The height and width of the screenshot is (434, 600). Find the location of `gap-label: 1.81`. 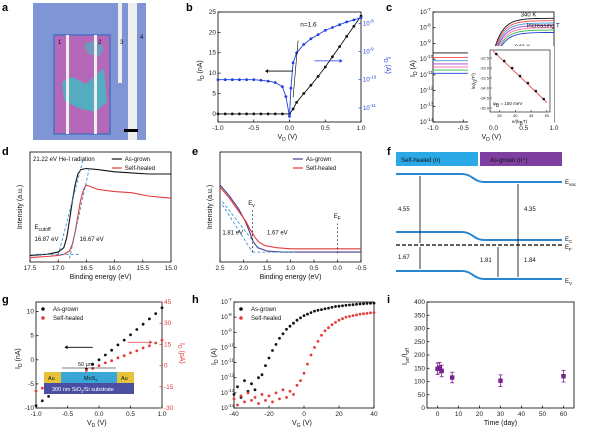

gap-label: 1.81 is located at coordinates (486, 261).